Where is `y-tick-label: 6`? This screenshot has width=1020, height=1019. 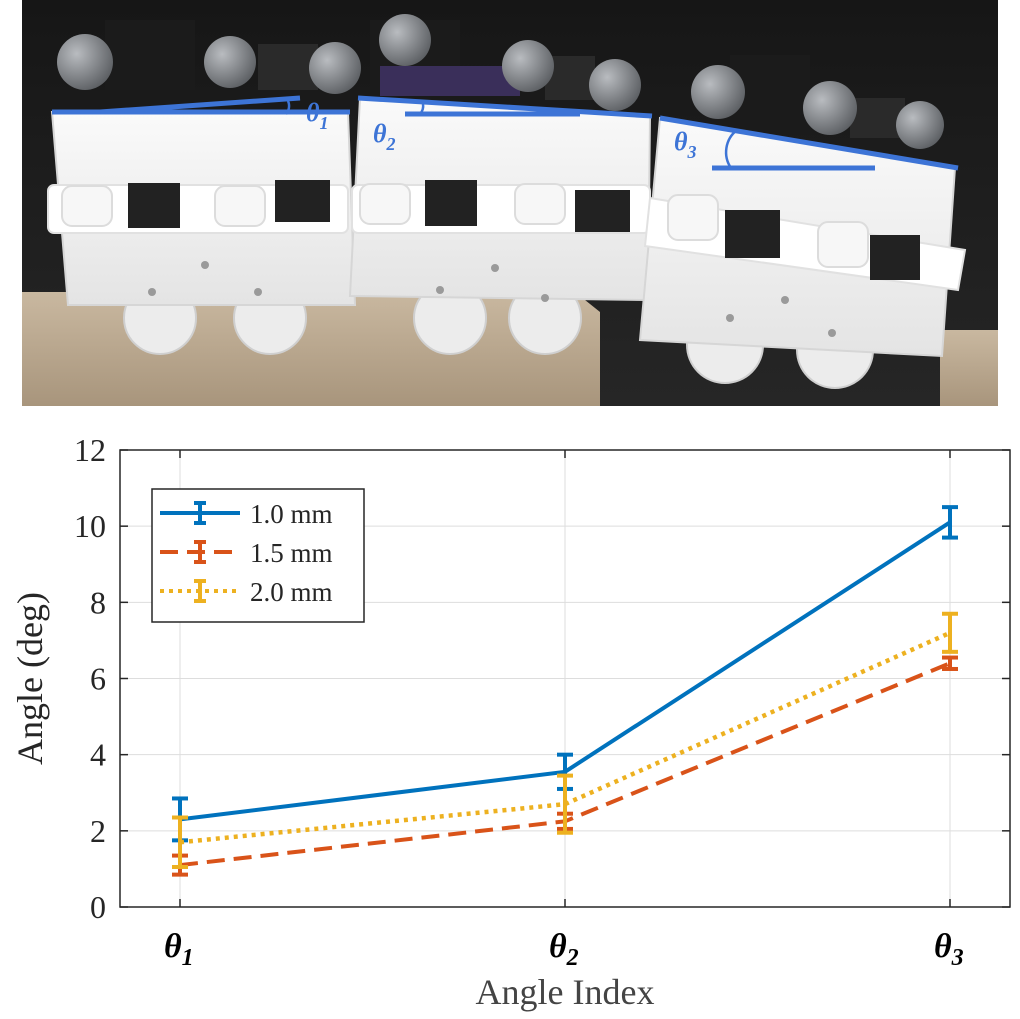 y-tick-label: 6 is located at coordinates (98, 679).